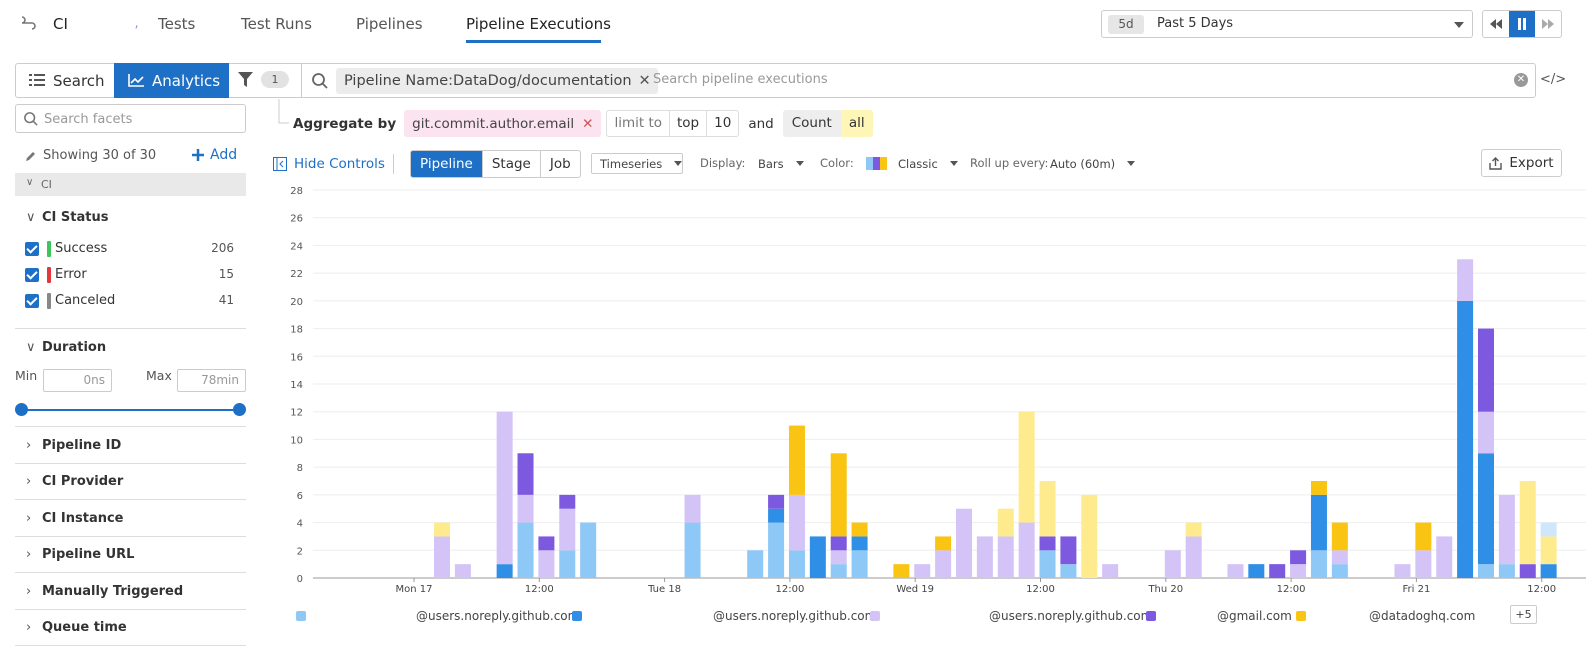  Describe the element at coordinates (21, 409) in the screenshot. I see `duration-slider-min-handle` at that location.